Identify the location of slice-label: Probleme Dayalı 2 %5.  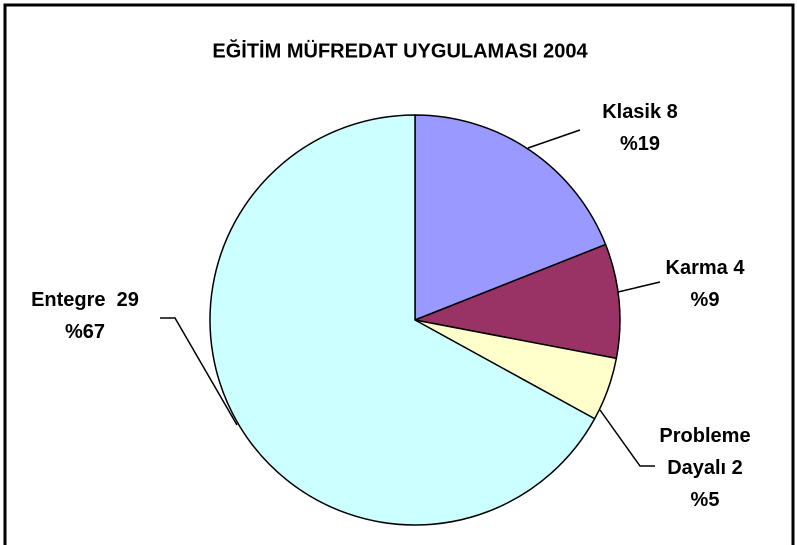
(705, 468).